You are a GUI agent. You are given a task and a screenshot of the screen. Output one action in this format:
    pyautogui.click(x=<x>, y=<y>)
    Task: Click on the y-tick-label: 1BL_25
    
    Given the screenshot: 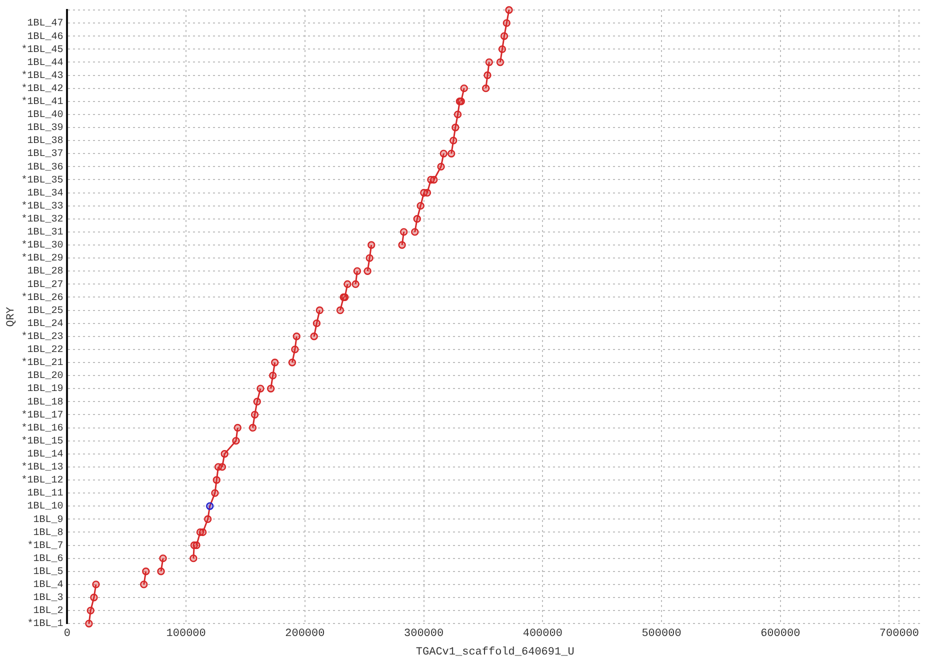 What is the action you would take?
    pyautogui.click(x=45, y=311)
    